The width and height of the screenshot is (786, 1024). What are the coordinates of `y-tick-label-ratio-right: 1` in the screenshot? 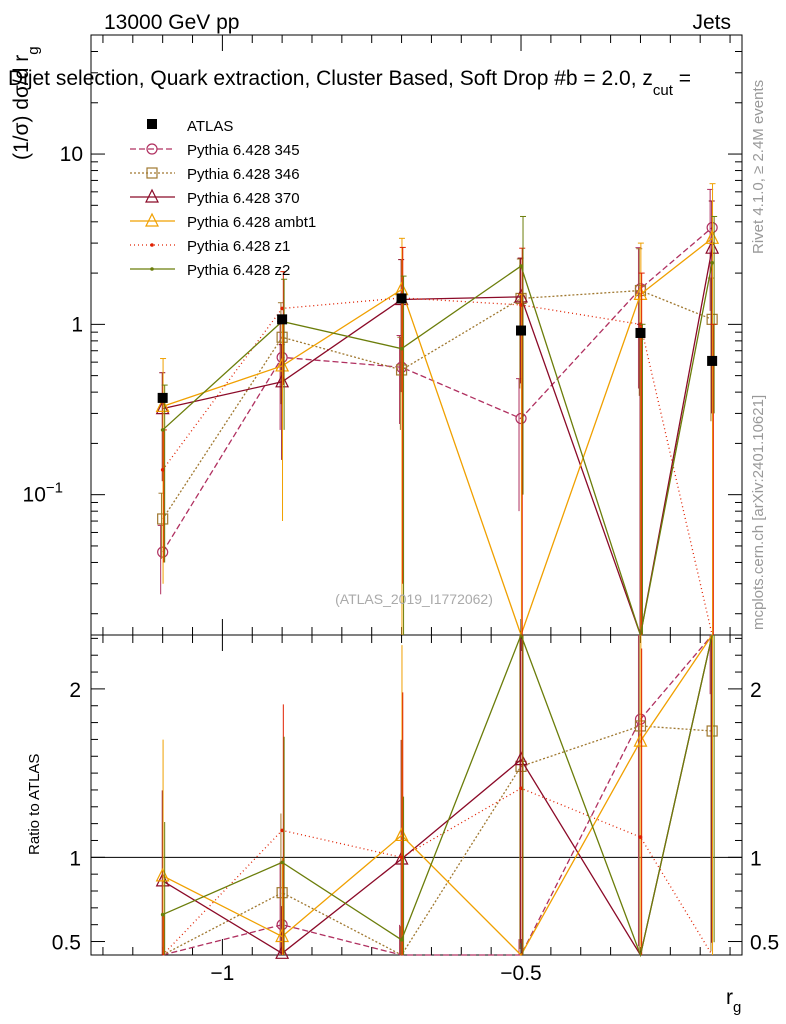 It's located at (756, 858).